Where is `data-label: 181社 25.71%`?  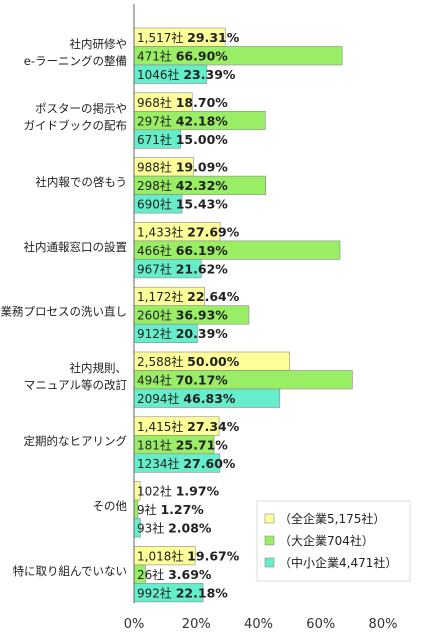 data-label: 181社 25.71% is located at coordinates (182, 444).